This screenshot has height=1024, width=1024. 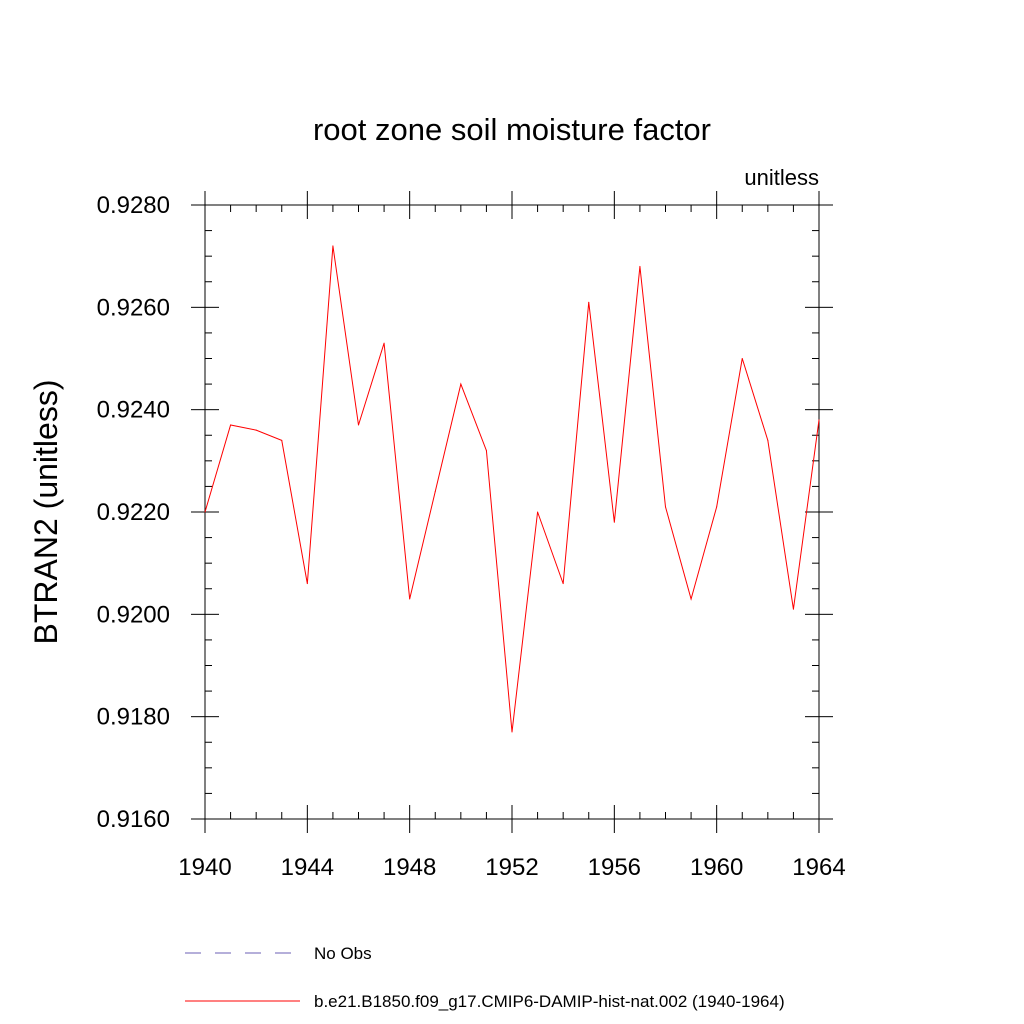 I want to click on x-tick-label: 1960, so click(x=716, y=867).